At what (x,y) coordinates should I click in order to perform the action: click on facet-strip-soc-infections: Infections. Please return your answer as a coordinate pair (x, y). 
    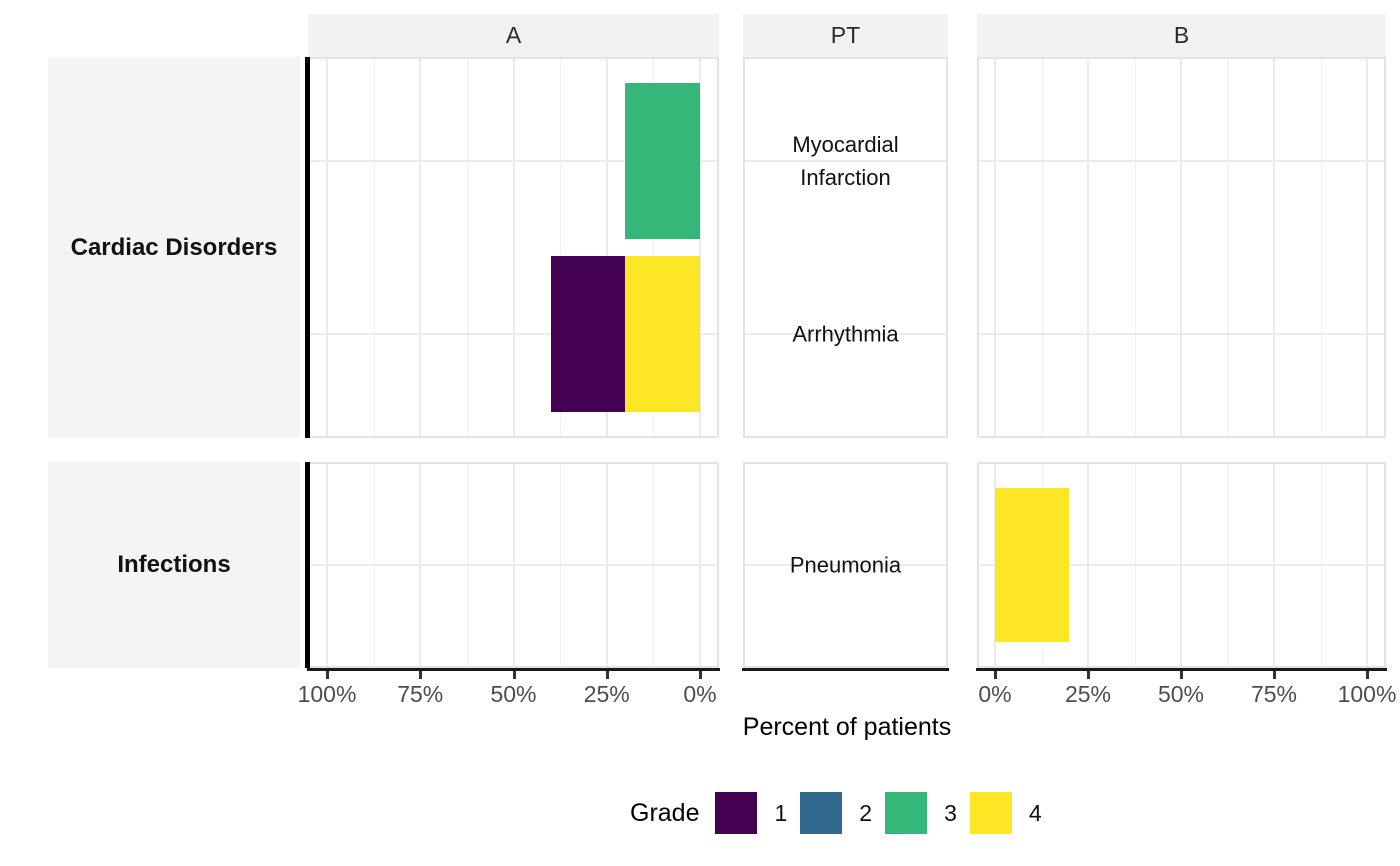
    Looking at the image, I should click on (174, 565).